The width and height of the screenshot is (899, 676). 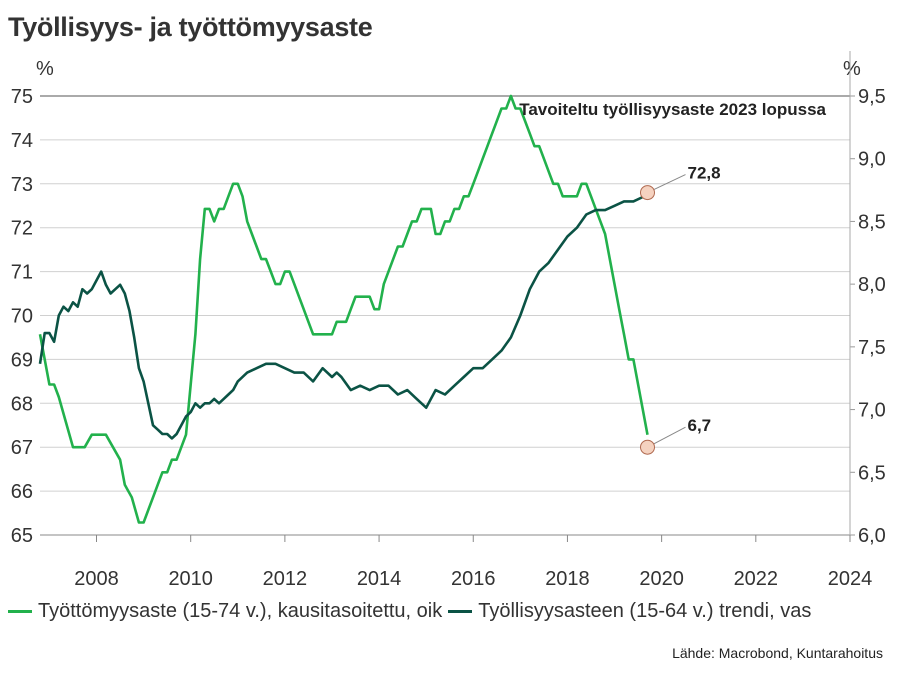 I want to click on x-tick-label: 2016, so click(x=473, y=579).